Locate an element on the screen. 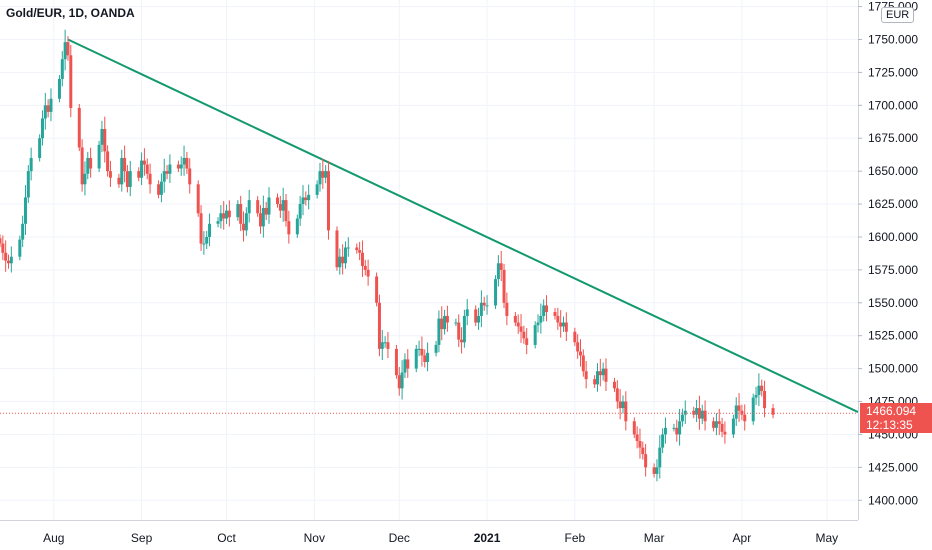 The width and height of the screenshot is (932, 550). last-price-tag: 1466.094 12:13:35 is located at coordinates (896, 418).